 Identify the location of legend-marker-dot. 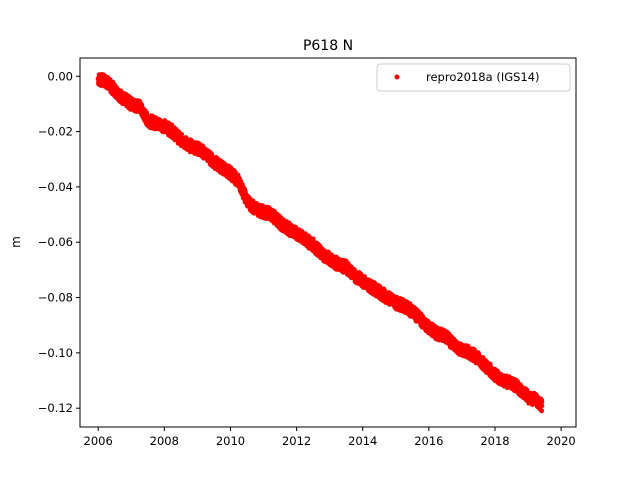
(397, 77).